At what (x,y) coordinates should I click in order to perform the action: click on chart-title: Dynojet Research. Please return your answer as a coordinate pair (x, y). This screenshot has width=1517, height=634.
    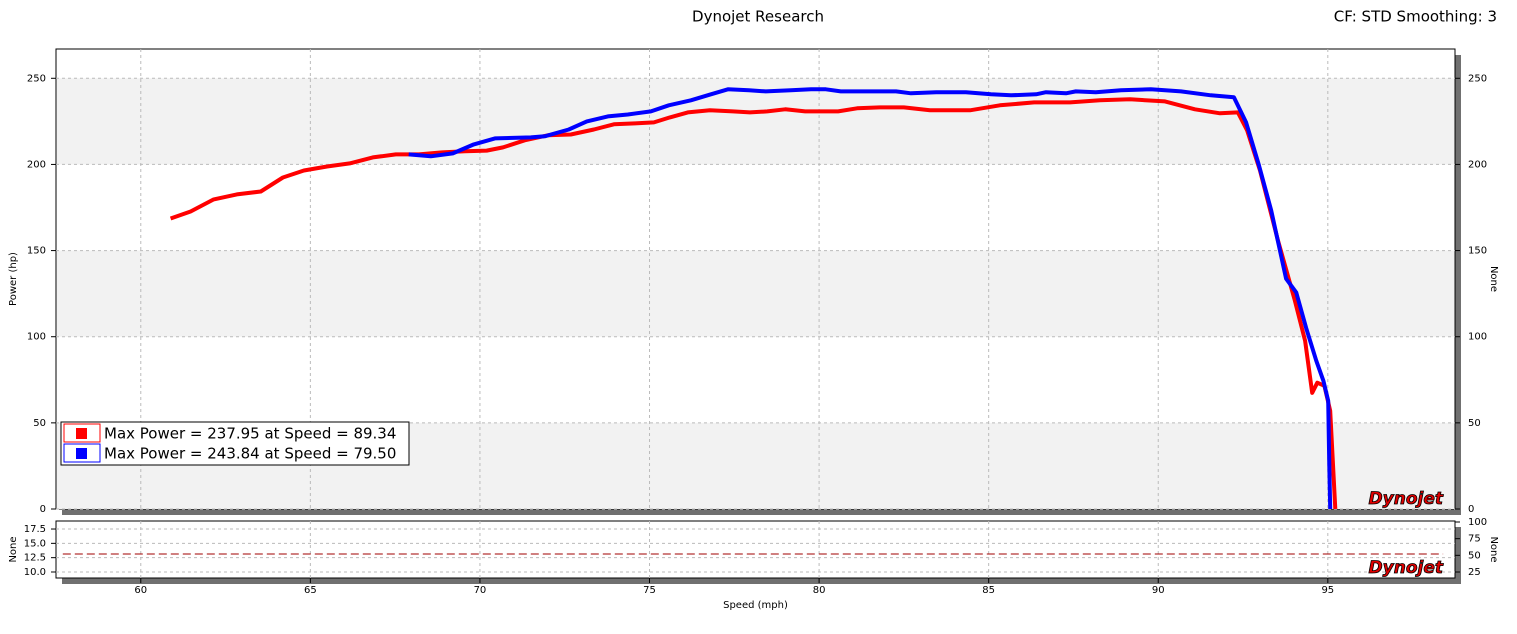
    Looking at the image, I should click on (758, 17).